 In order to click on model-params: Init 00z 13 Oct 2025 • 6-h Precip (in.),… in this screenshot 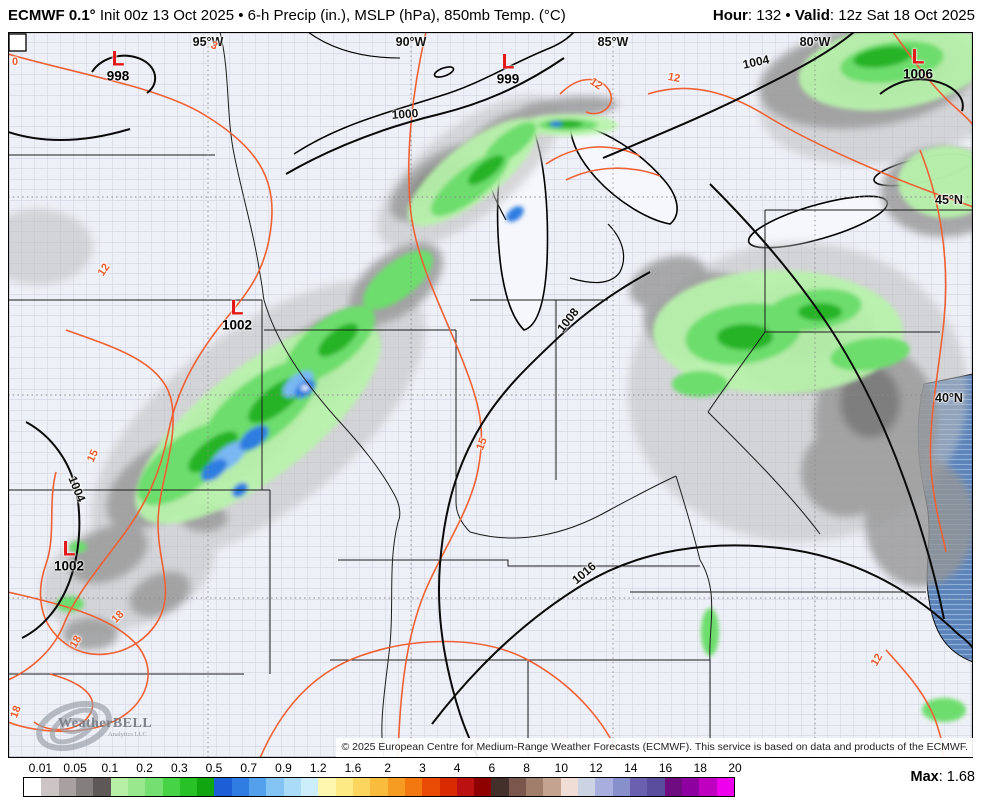, I will do `click(330, 15)`.